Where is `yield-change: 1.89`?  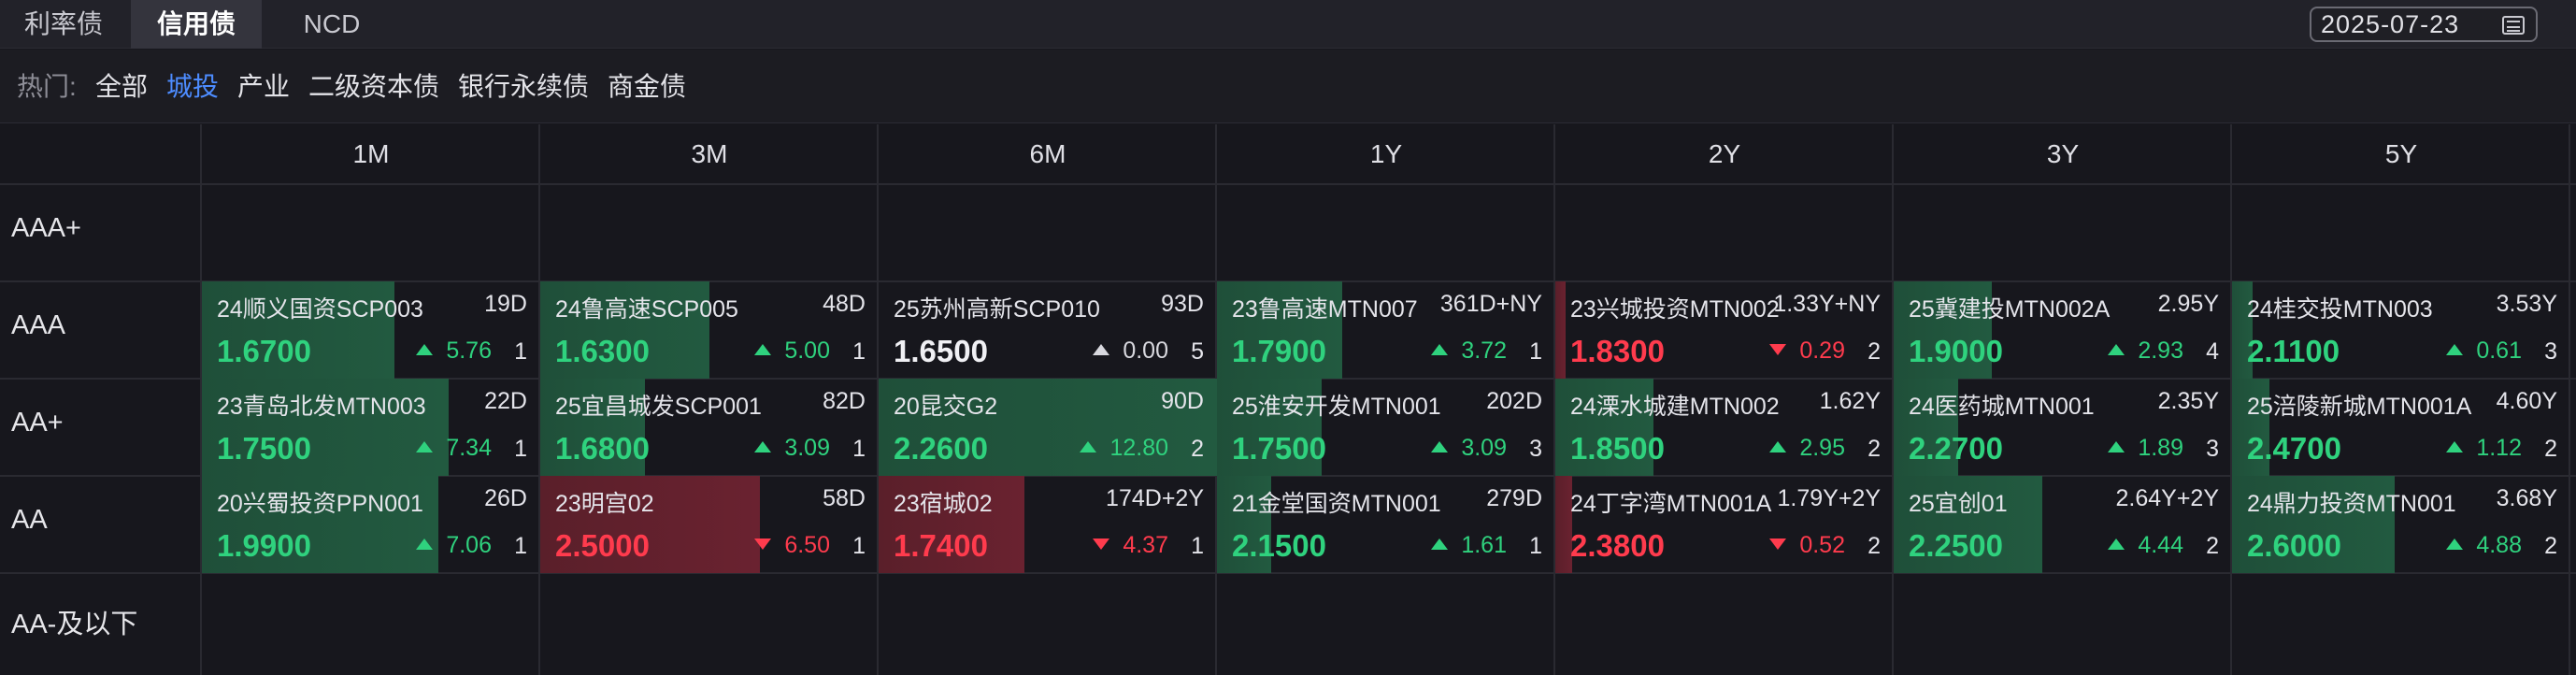
yield-change: 1.89 is located at coordinates (2124, 449).